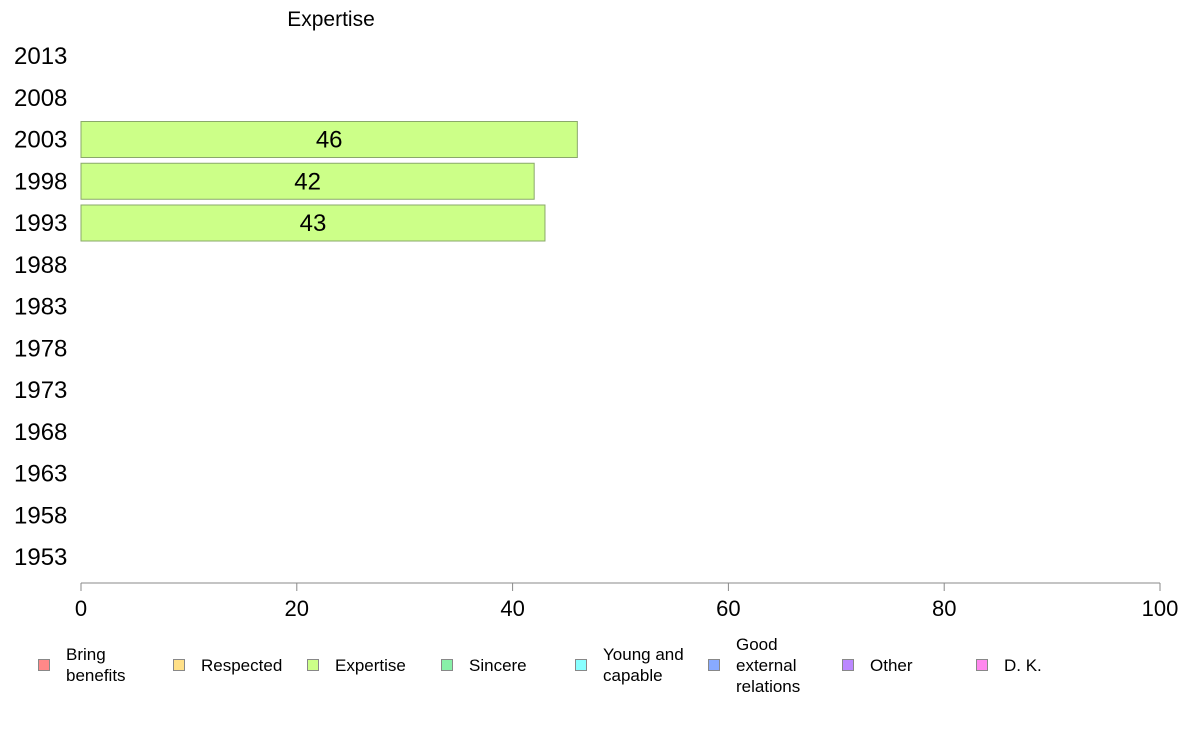 This screenshot has width=1188, height=736. I want to click on y-tick-label: 1973, so click(40, 390).